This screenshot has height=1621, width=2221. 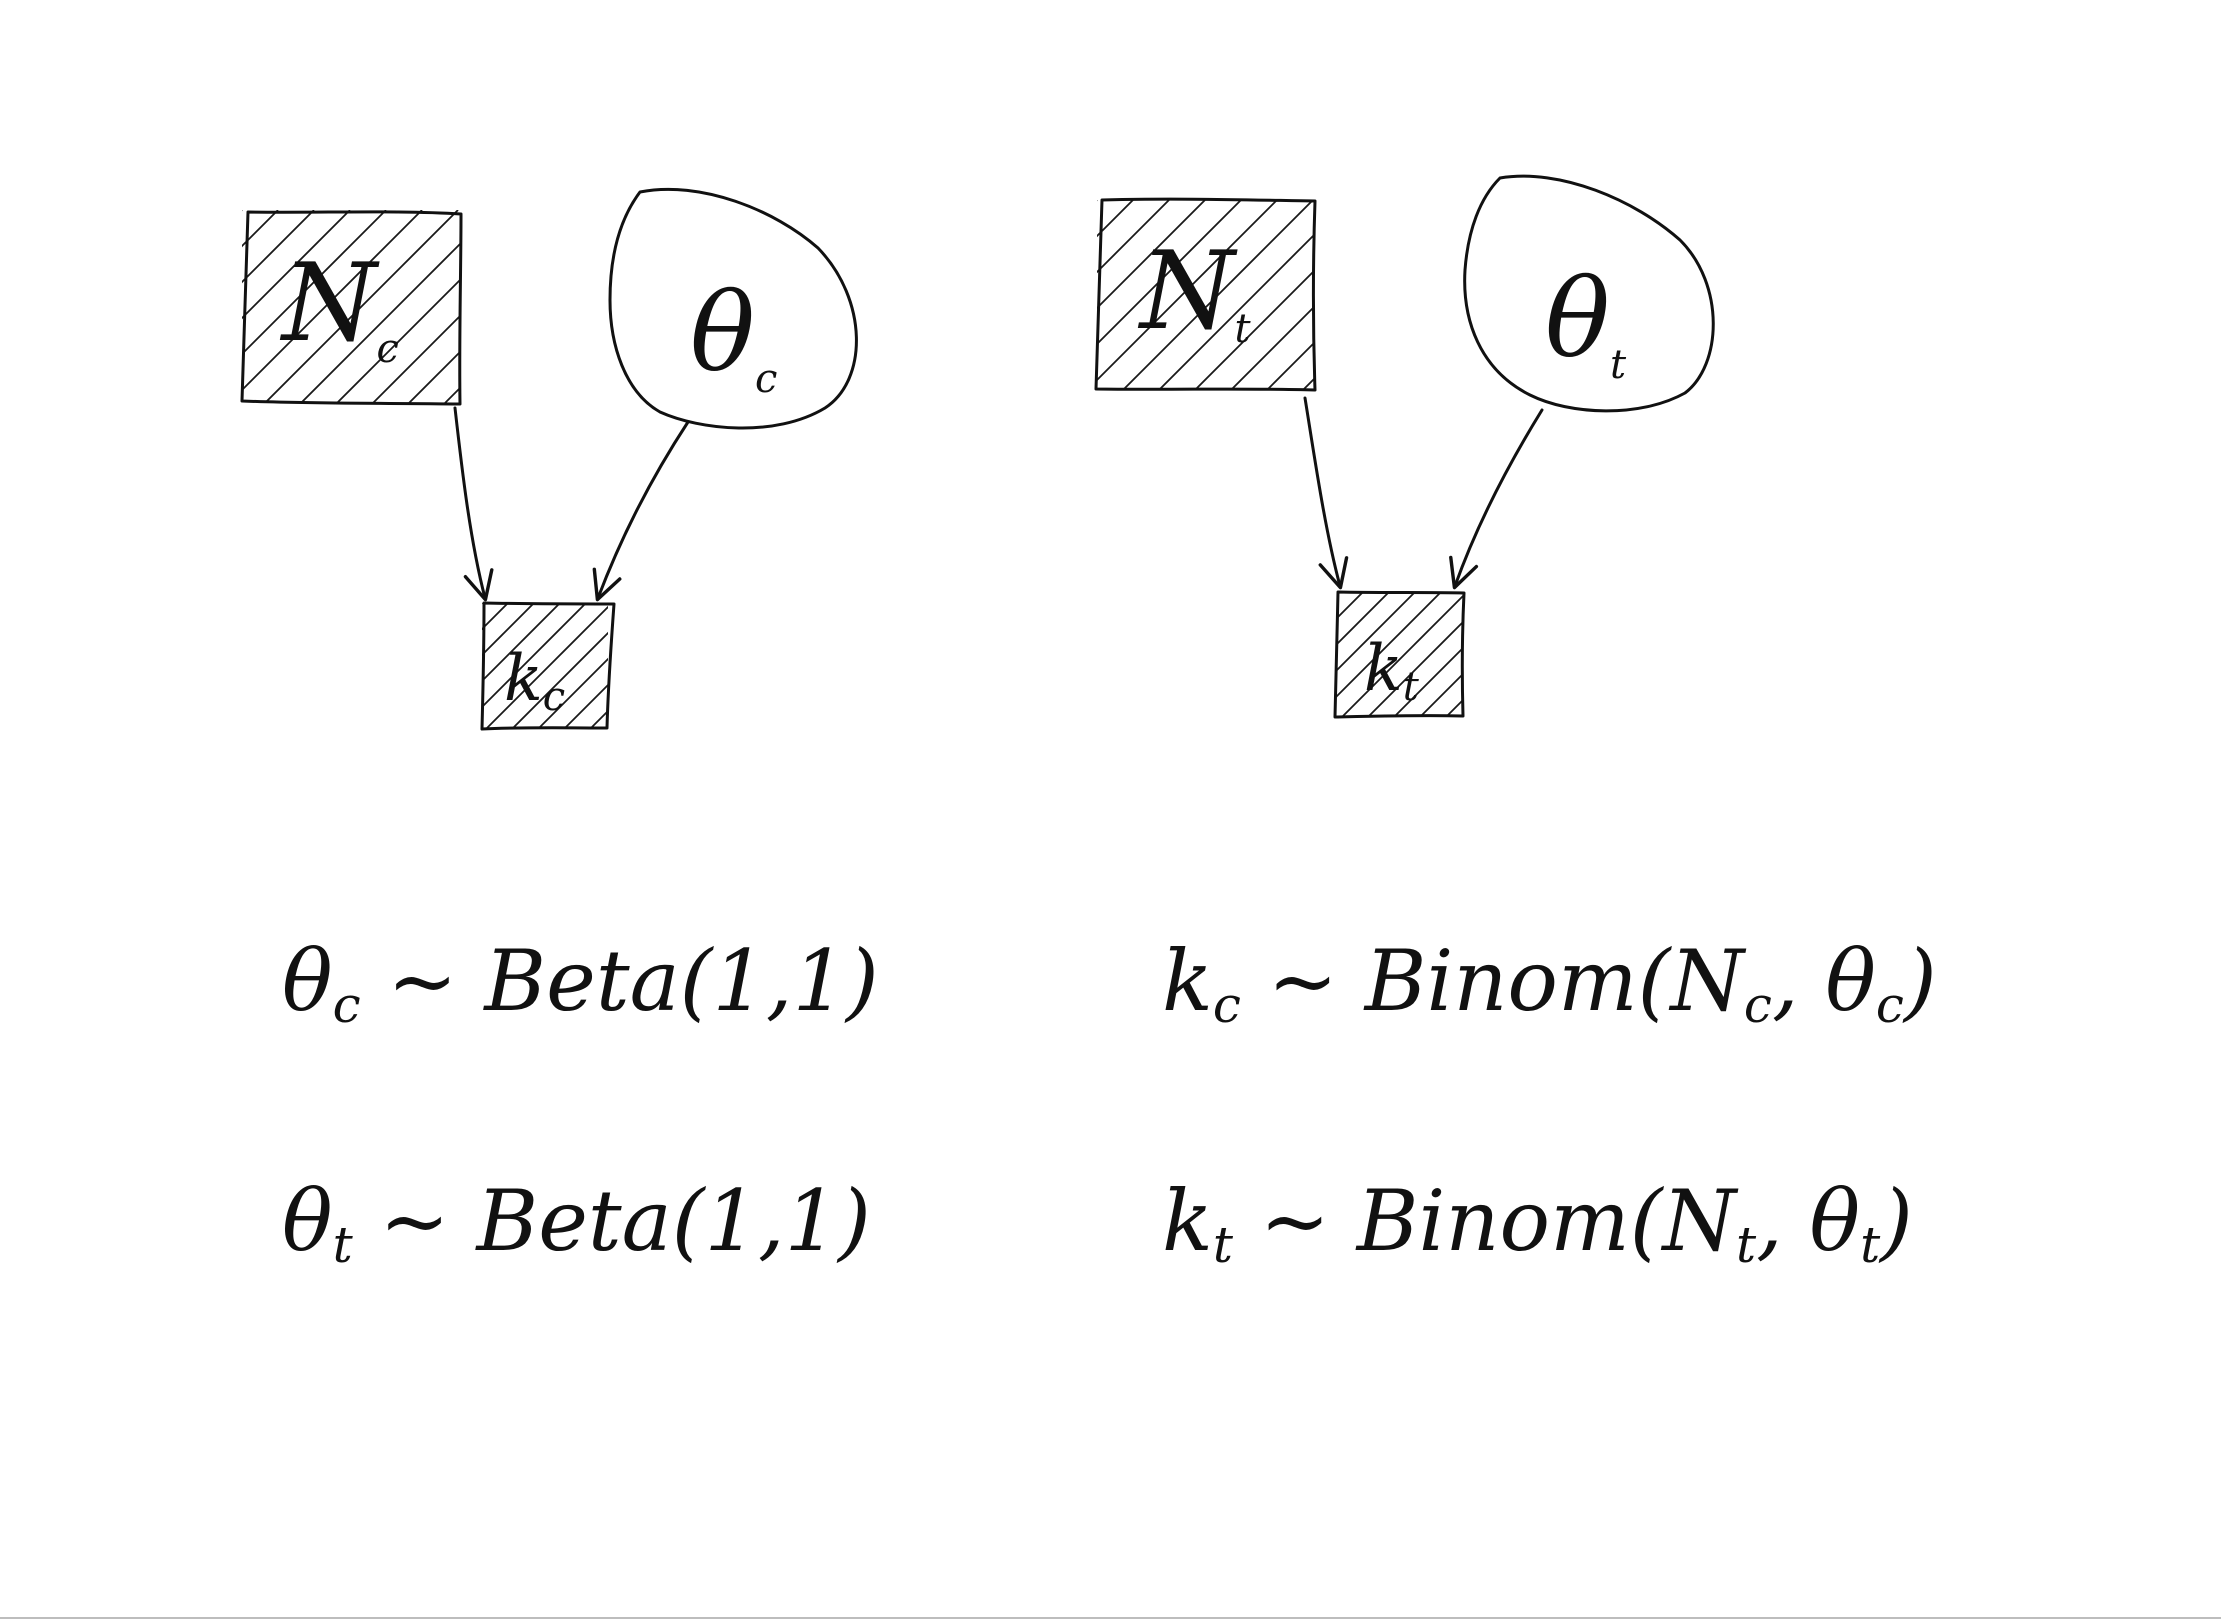 What do you see at coordinates (1392, 671) in the screenshot?
I see `node-kt-label: kt` at bounding box center [1392, 671].